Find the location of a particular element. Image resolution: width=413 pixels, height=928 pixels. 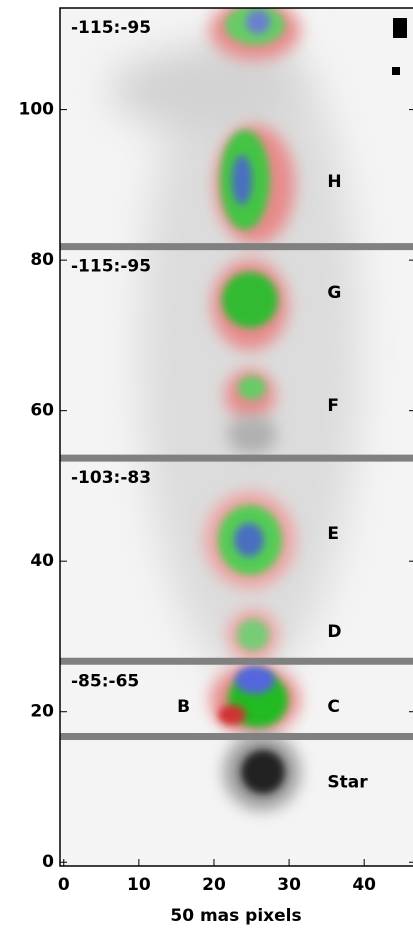

feature-label: E is located at coordinates (333, 534).